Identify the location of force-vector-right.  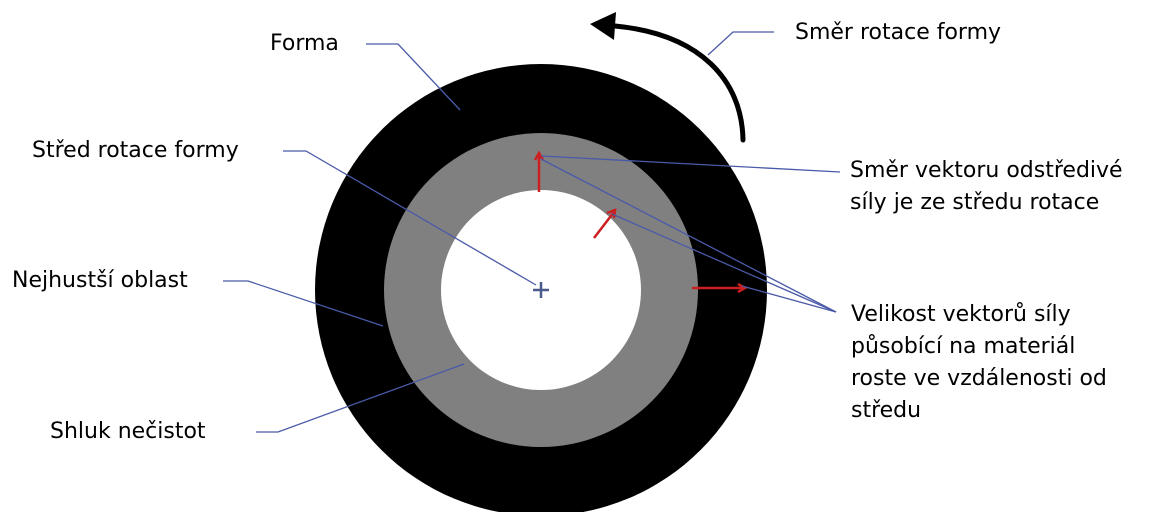
(720, 288).